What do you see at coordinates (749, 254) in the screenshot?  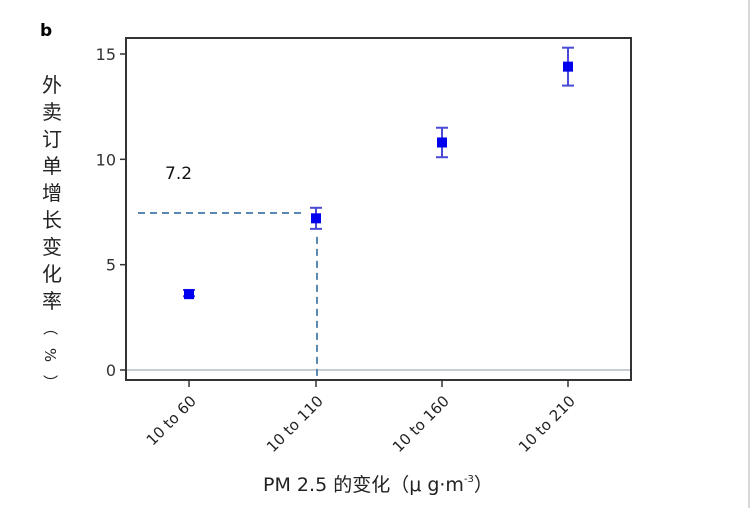 I see `right-edge-divider` at bounding box center [749, 254].